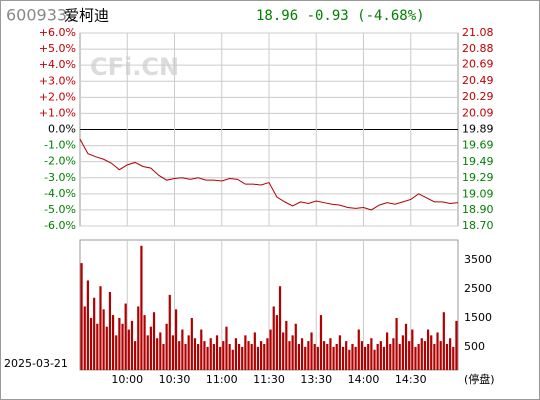 This screenshot has width=540, height=400. I want to click on y2-tick-label: 21.08, so click(478, 32).